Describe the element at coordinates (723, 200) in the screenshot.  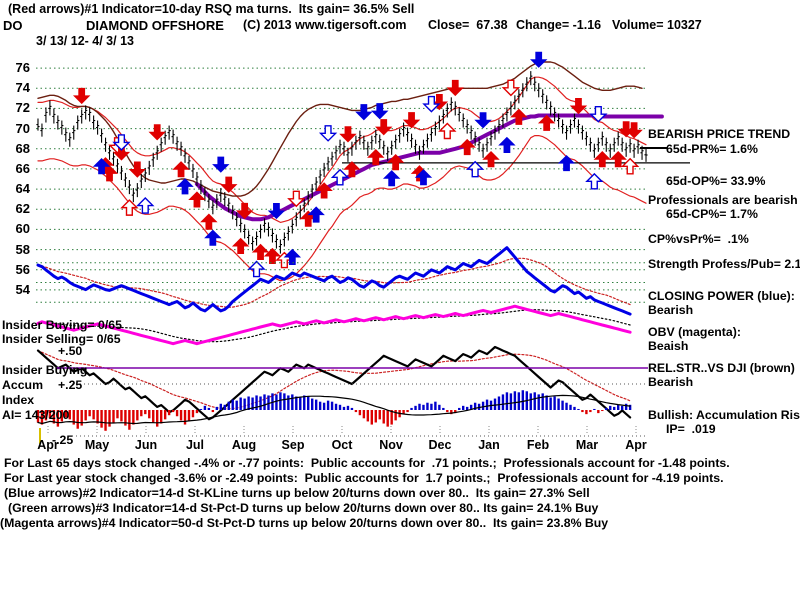
I see `professionals-note: Professionals are bearish` at that location.